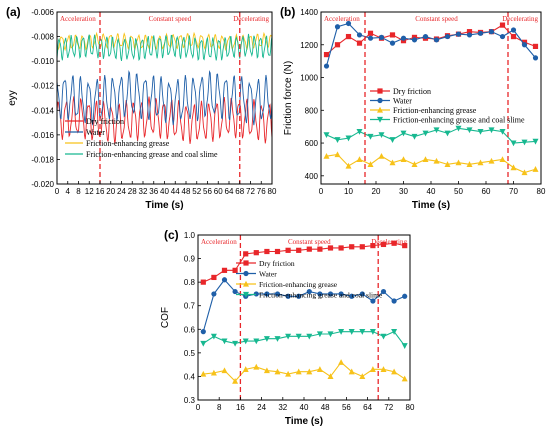  What do you see at coordinates (309, 12) in the screenshot?
I see `y-tick-label: 1400` at bounding box center [309, 12].